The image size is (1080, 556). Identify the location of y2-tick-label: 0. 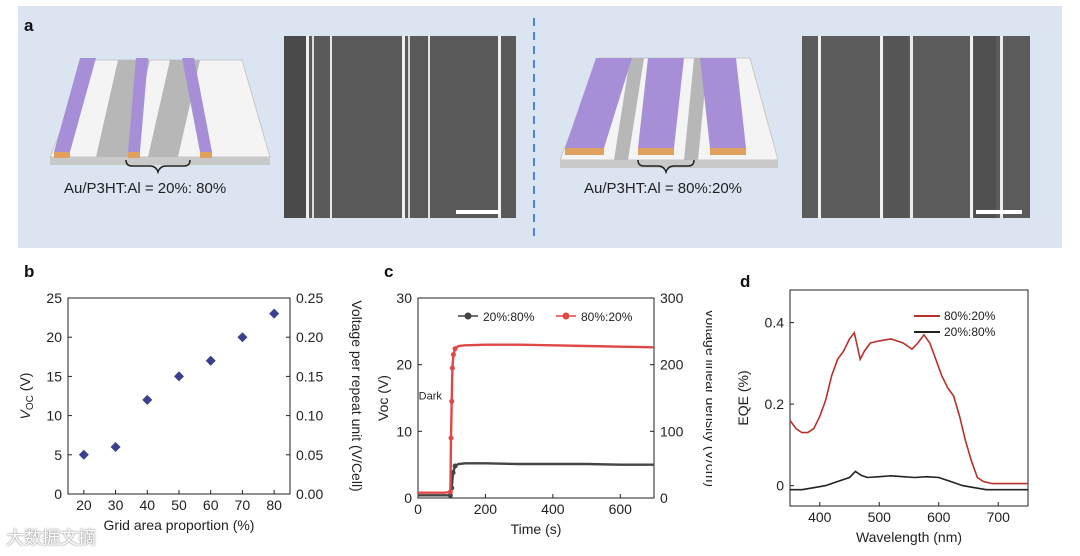
(664, 498).